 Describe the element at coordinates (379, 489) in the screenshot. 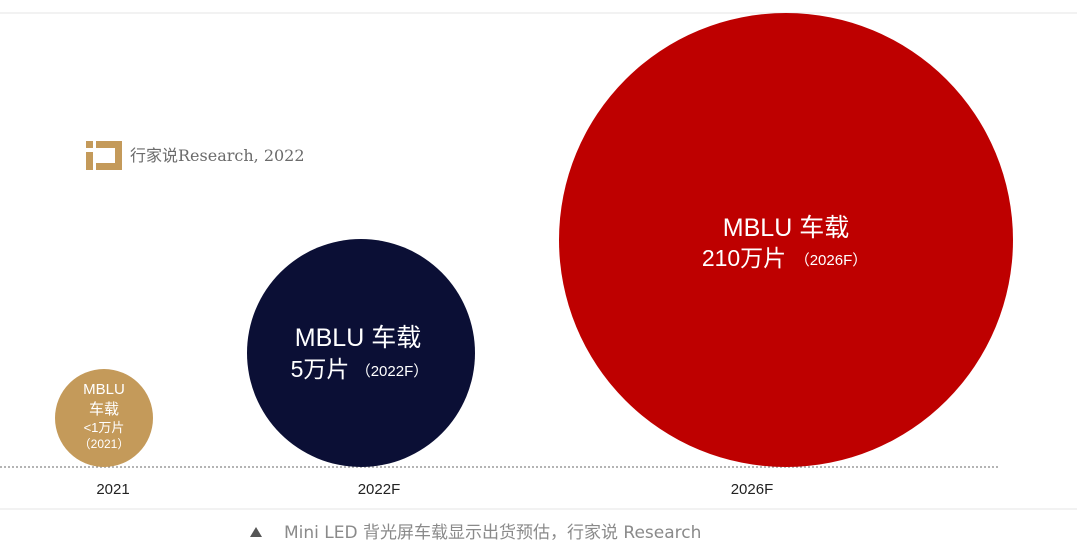

I see `x-tick-2022f: 2022F` at that location.